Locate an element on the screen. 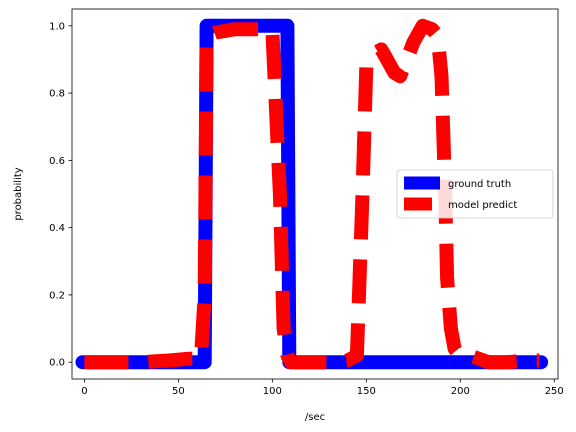 The height and width of the screenshot is (432, 576). y-tick-label: 0.8 is located at coordinates (57, 94).